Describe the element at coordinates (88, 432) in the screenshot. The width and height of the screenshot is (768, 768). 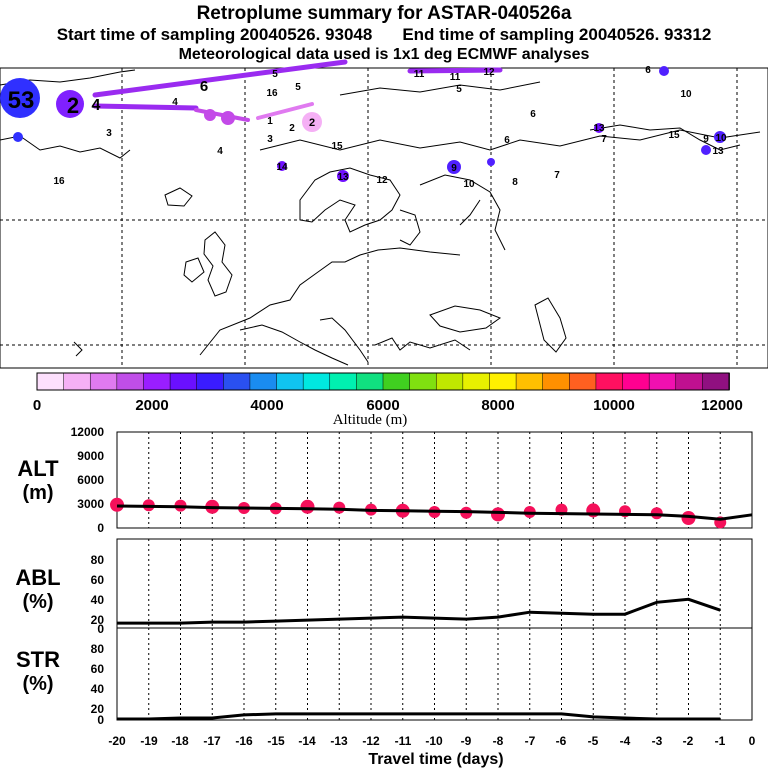
I see `alt-ytick: 12000` at that location.